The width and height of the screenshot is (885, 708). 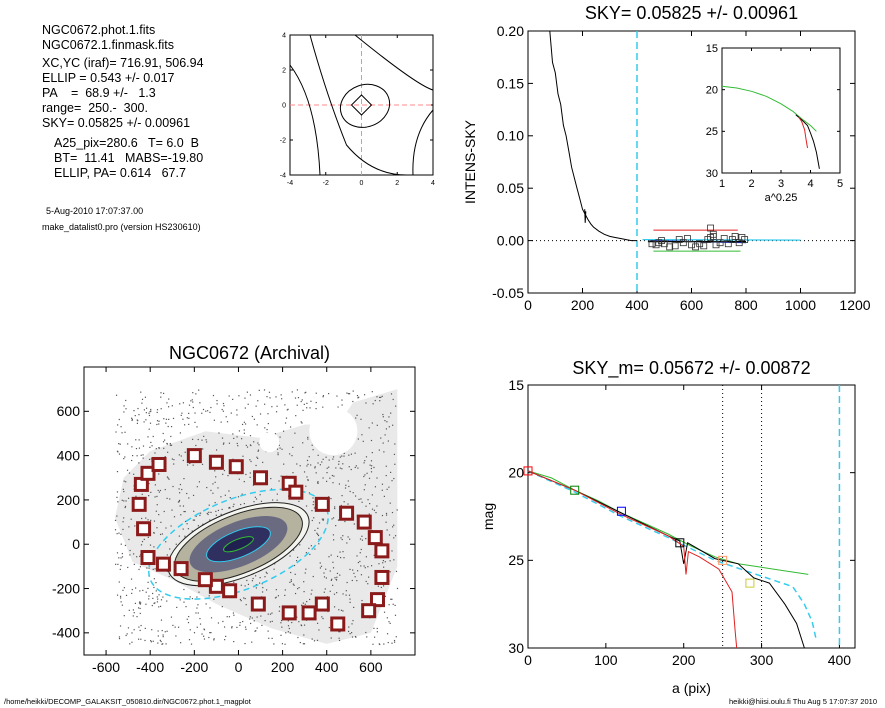 I want to click on sky-xtick-label: 600, so click(x=692, y=305).